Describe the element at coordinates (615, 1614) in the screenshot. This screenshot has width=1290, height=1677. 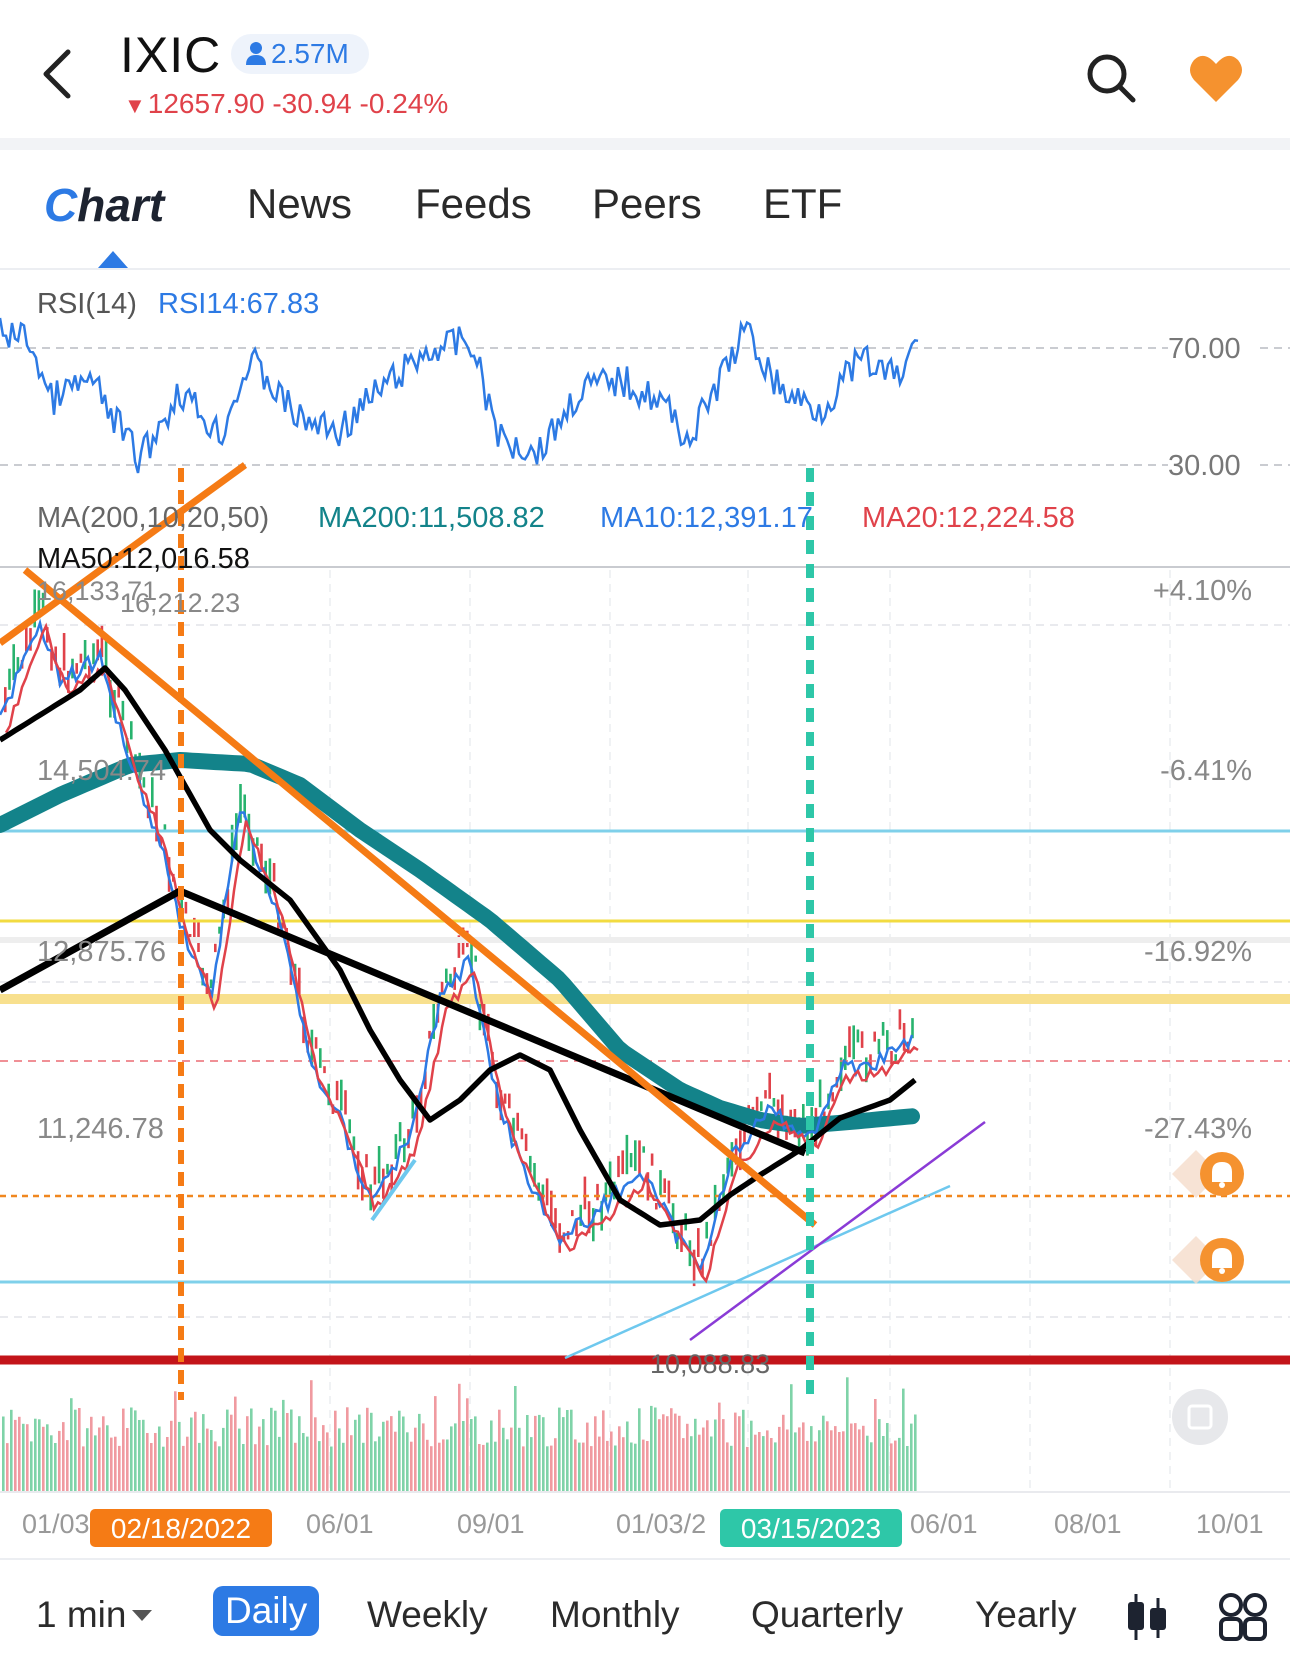
I see `period-monthly: Monthly` at that location.